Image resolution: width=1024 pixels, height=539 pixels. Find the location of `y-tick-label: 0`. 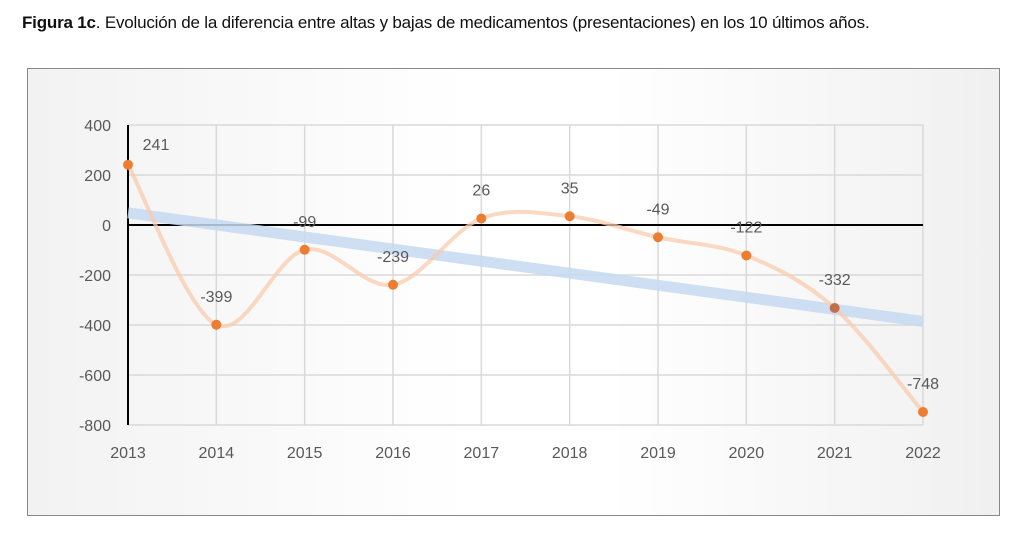

y-tick-label: 0 is located at coordinates (106, 226).